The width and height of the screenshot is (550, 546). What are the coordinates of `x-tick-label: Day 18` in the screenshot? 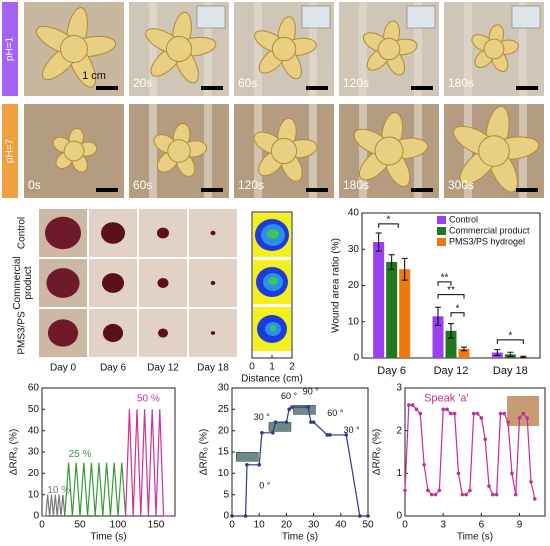 It's located at (510, 371).